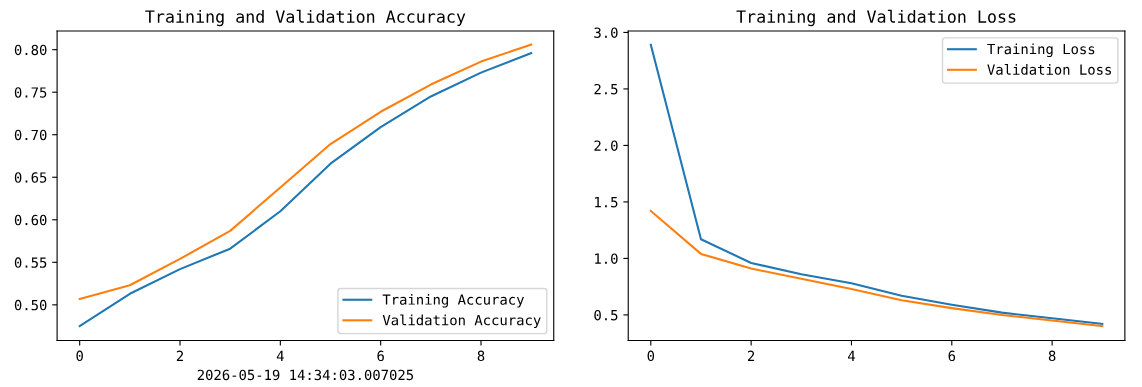  Describe the element at coordinates (606, 145) in the screenshot. I see `y-tick-label: 2.0` at that location.